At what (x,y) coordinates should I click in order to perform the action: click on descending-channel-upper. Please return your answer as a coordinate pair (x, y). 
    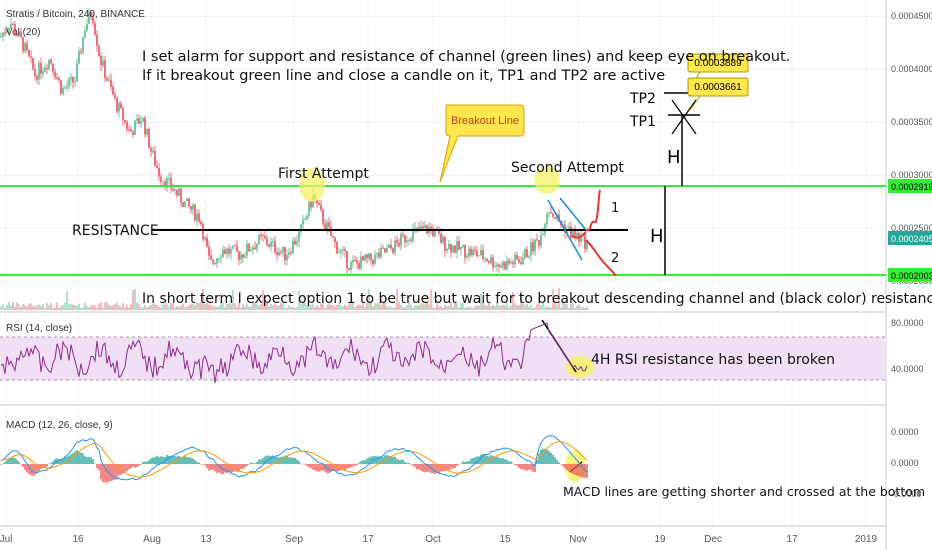
    Looking at the image, I should click on (573, 214).